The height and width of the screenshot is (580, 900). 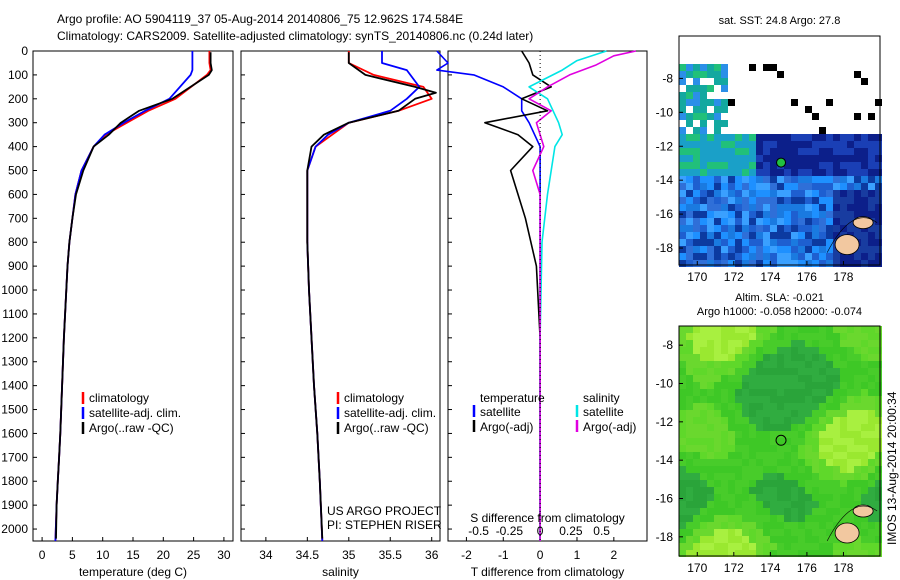 What do you see at coordinates (266, 555) in the screenshot?
I see `x-tick-label: 34` at bounding box center [266, 555].